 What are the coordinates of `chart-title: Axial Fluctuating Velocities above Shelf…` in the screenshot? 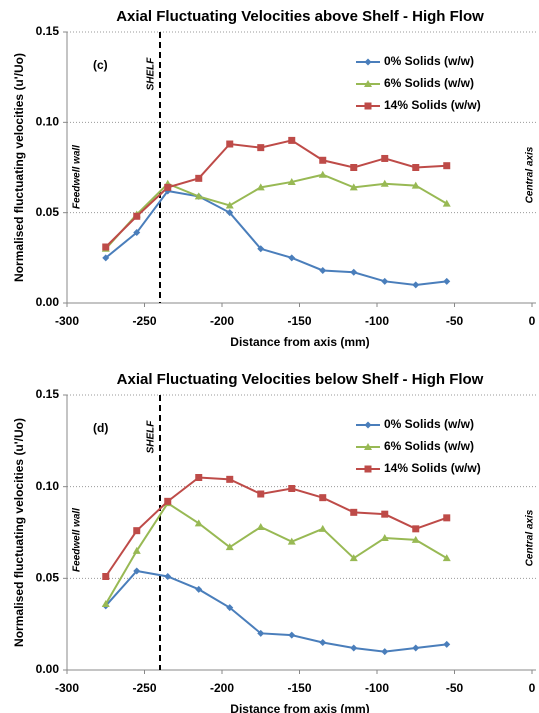 It's located at (300, 16).